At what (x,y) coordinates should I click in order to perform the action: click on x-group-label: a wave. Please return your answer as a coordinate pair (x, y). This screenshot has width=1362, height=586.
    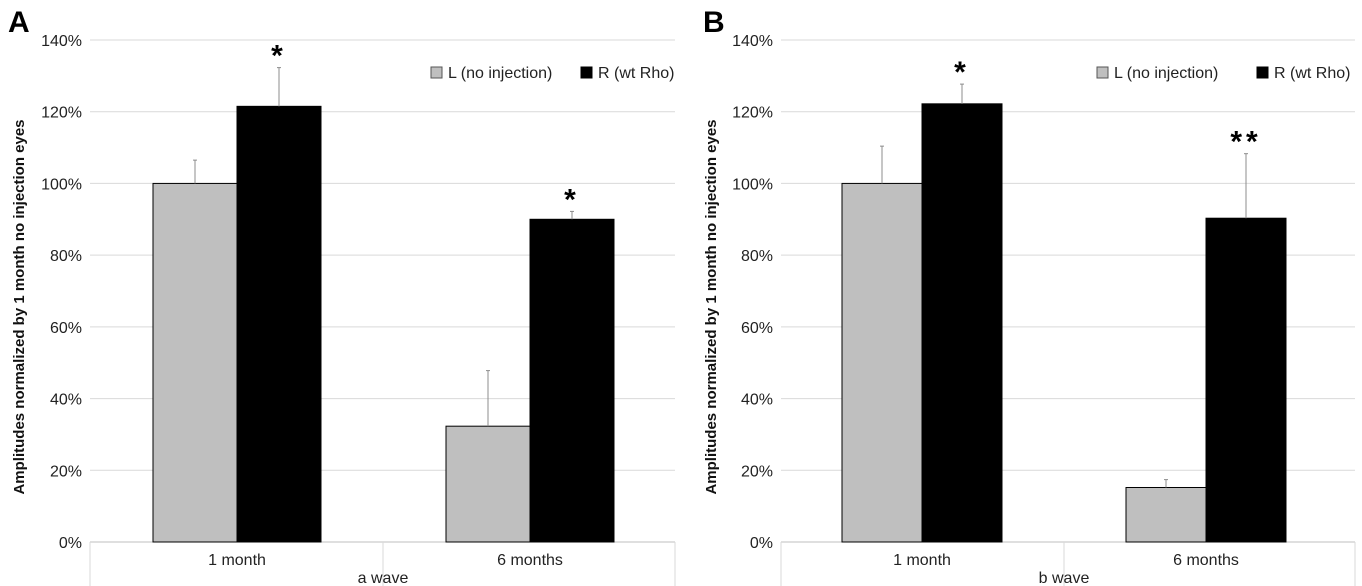
    Looking at the image, I should click on (383, 578).